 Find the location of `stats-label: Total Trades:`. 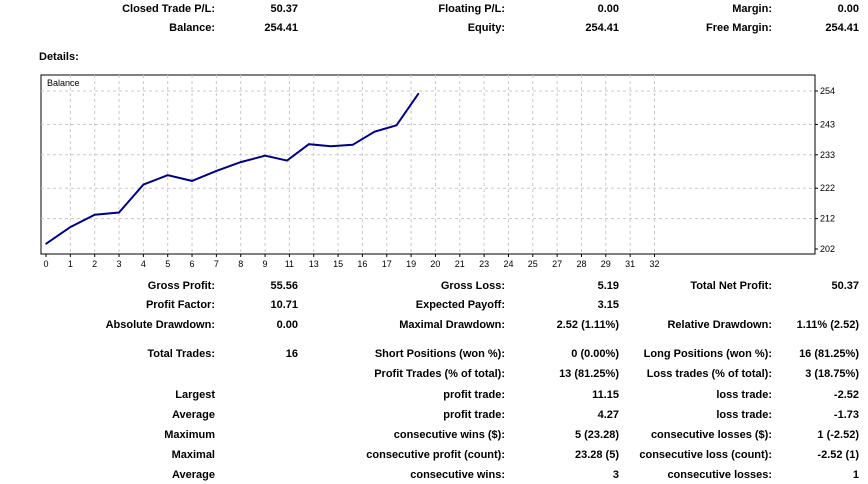

stats-label: Total Trades: is located at coordinates (181, 354).